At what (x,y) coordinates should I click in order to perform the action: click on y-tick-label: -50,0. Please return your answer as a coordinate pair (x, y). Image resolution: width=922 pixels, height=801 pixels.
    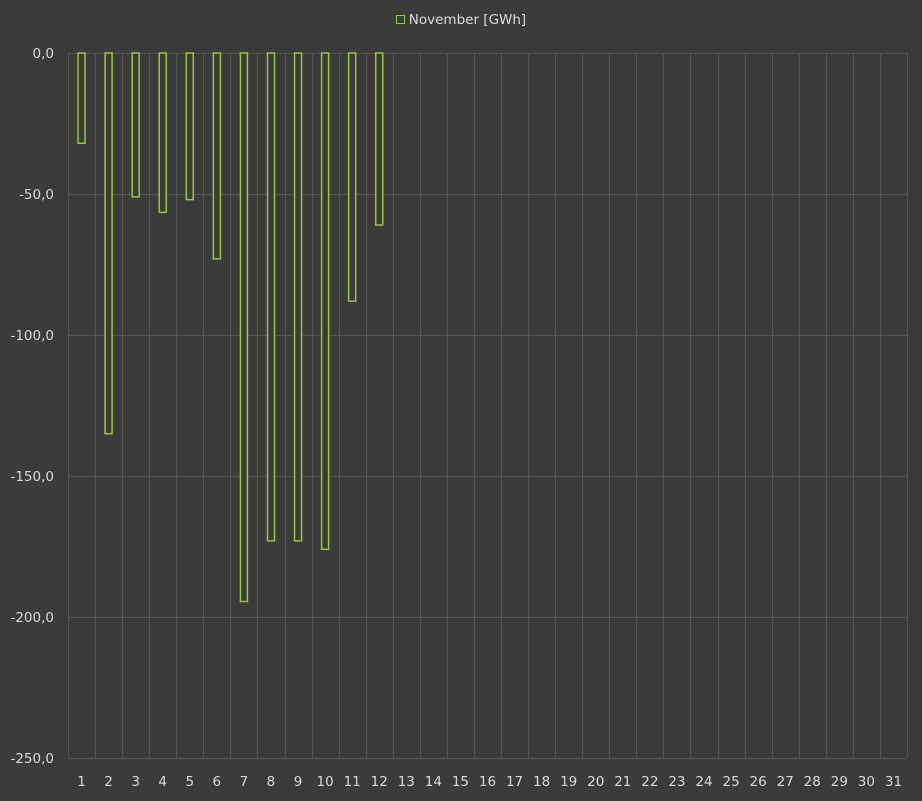
    Looking at the image, I should click on (36, 195).